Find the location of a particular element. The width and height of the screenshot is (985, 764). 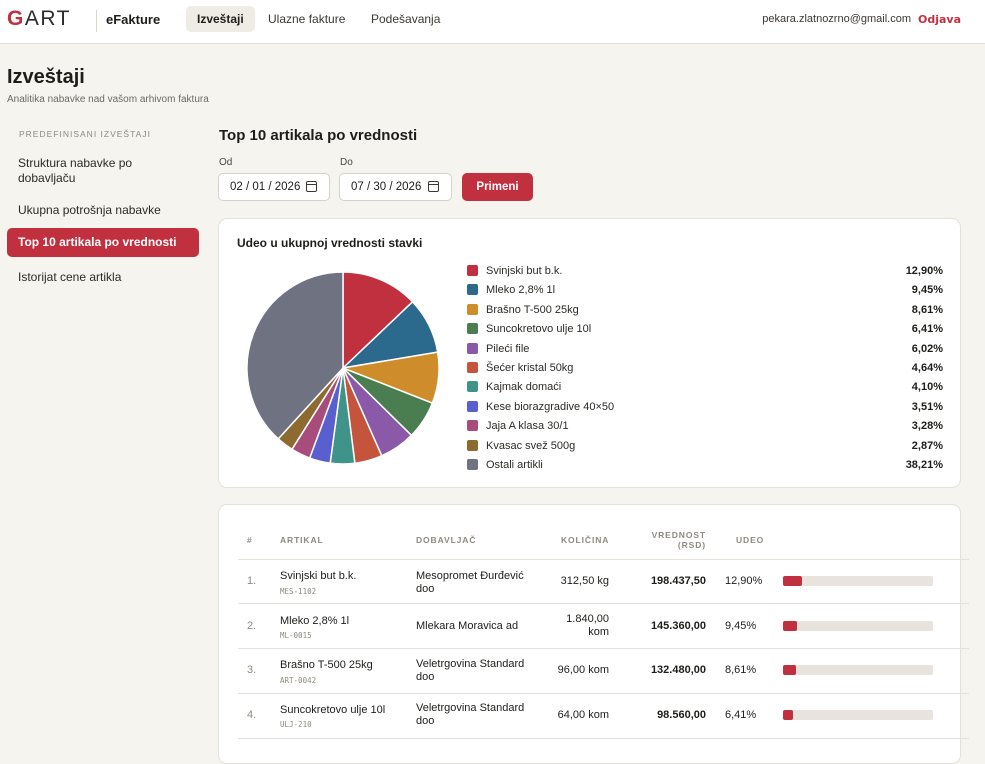

app-name: eFakture is located at coordinates (133, 19).